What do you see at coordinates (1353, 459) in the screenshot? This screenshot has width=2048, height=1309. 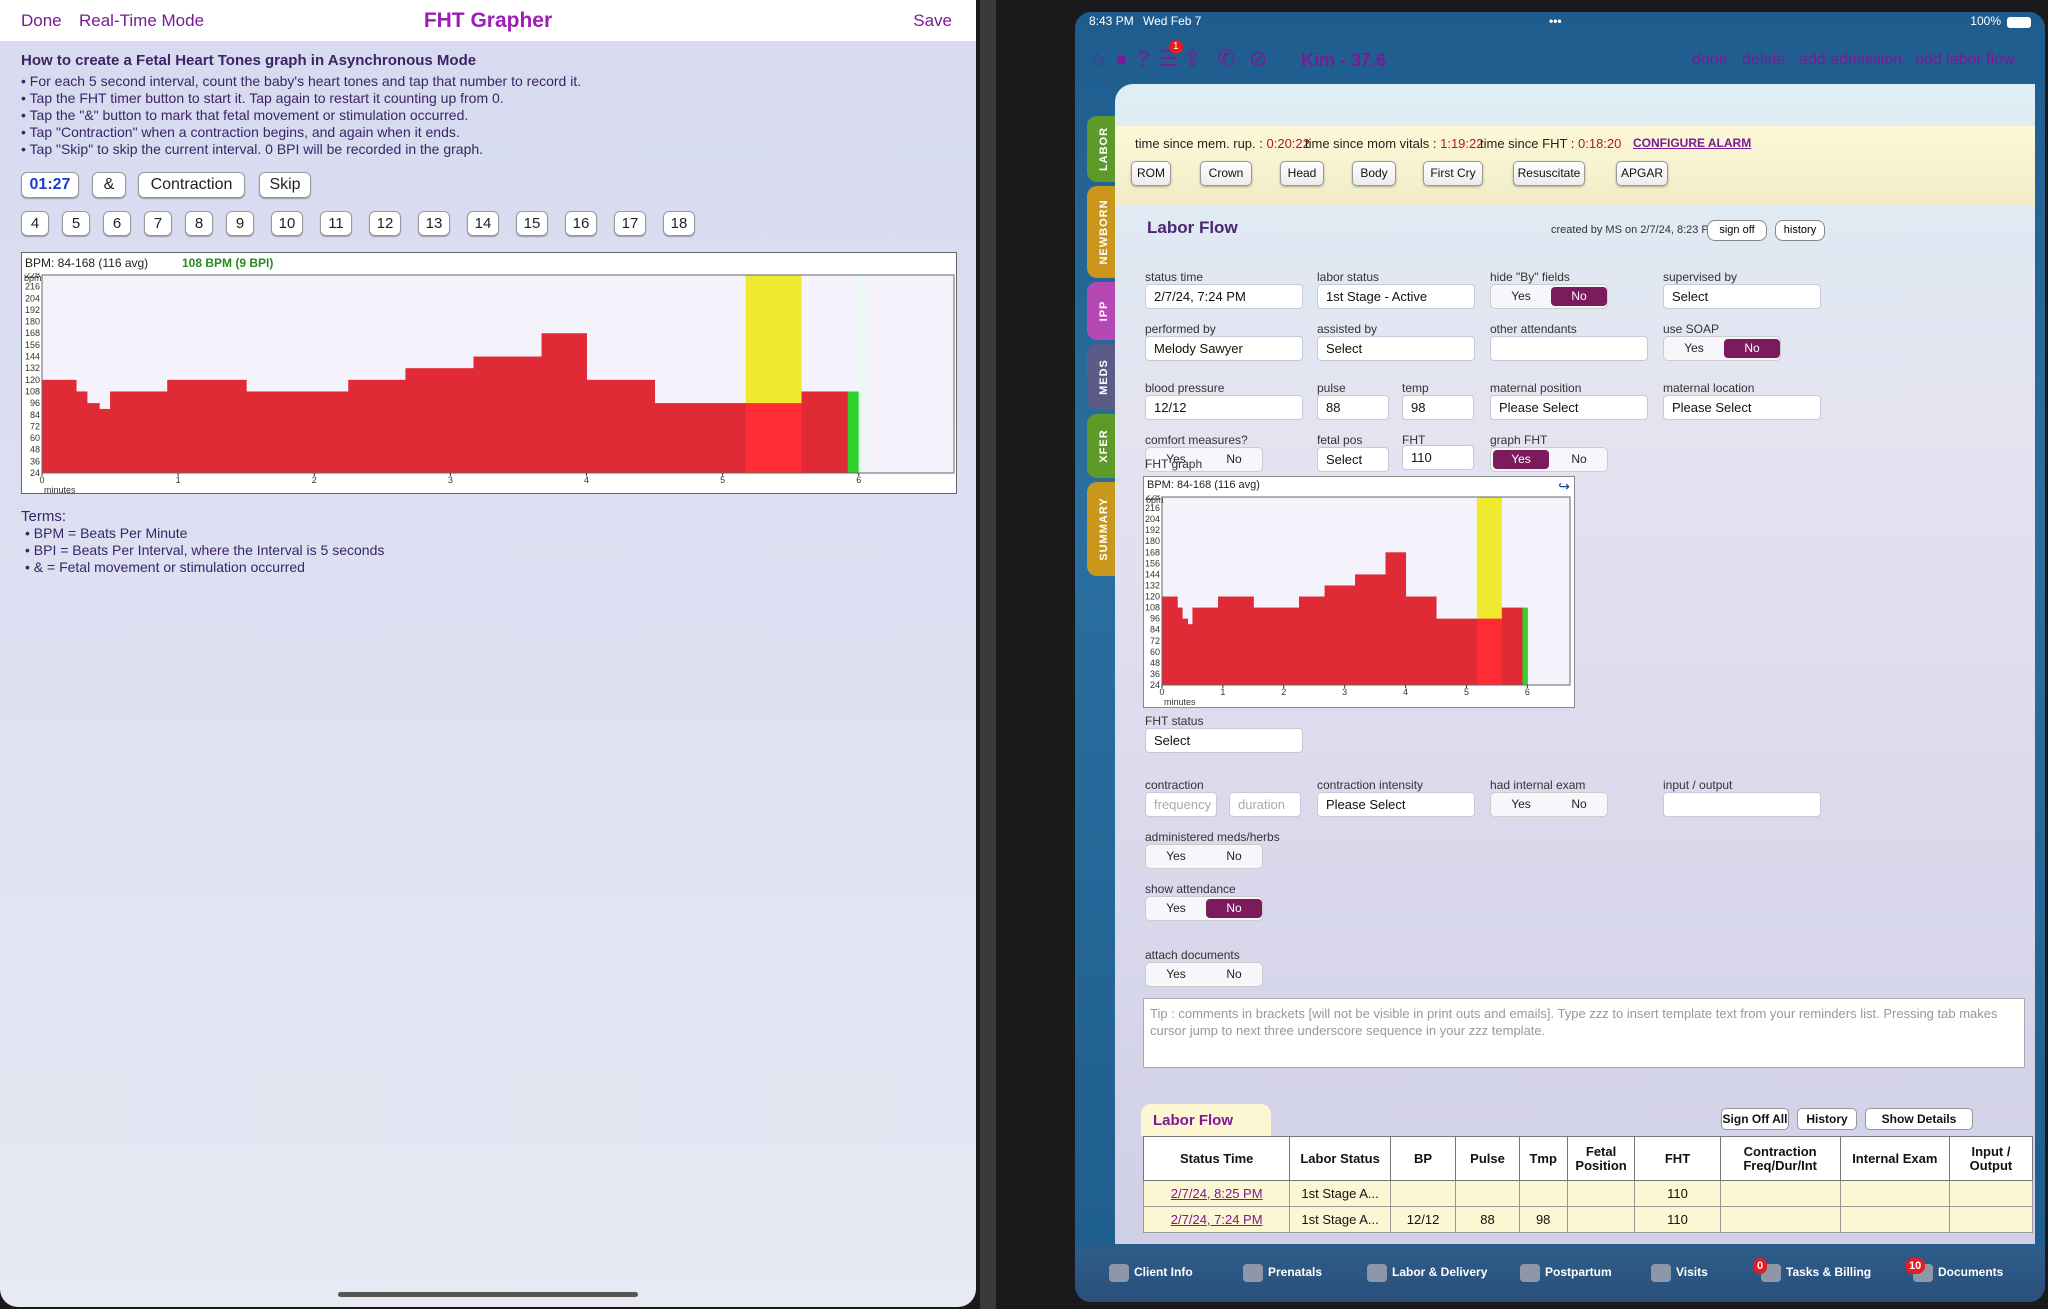 I see `fetal-pos-select: Select` at bounding box center [1353, 459].